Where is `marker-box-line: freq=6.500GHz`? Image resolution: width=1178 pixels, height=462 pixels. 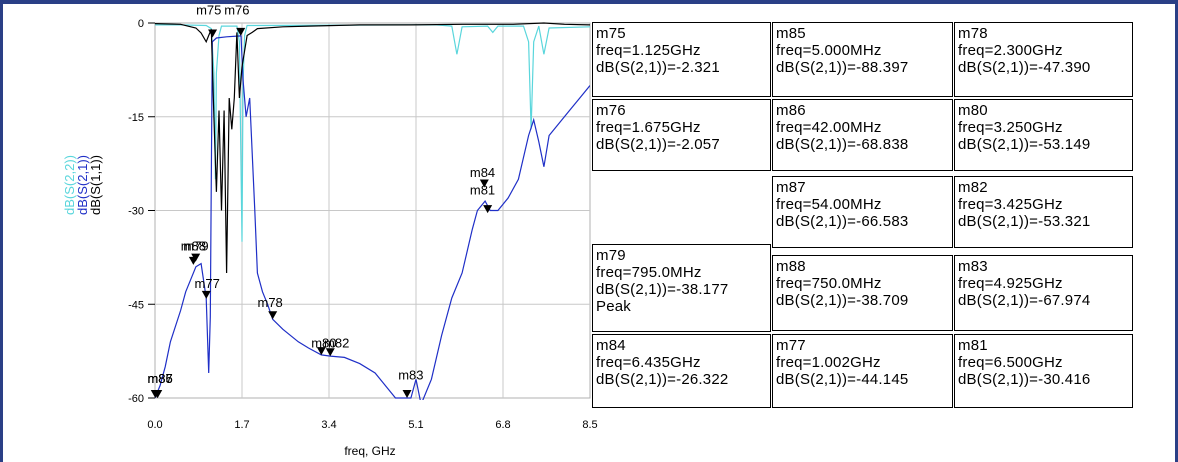 marker-box-line: freq=6.500GHz is located at coordinates (1010, 362).